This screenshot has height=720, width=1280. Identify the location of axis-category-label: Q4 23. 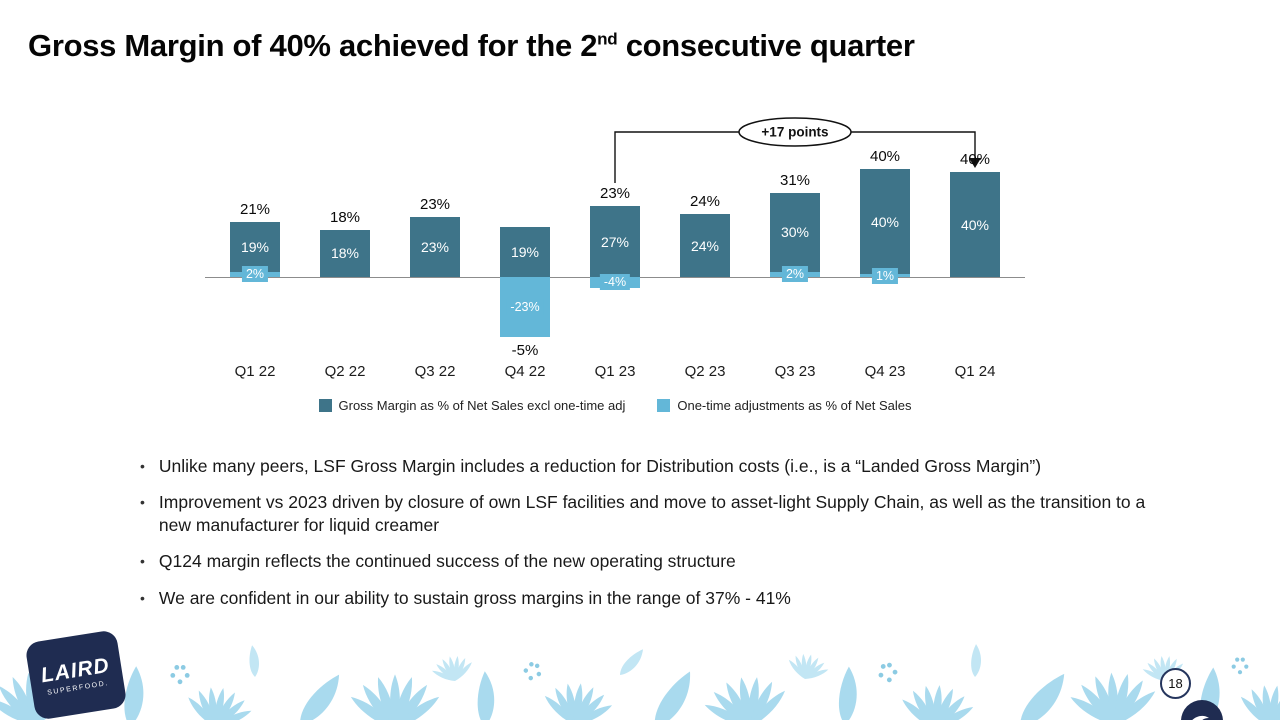
(885, 371).